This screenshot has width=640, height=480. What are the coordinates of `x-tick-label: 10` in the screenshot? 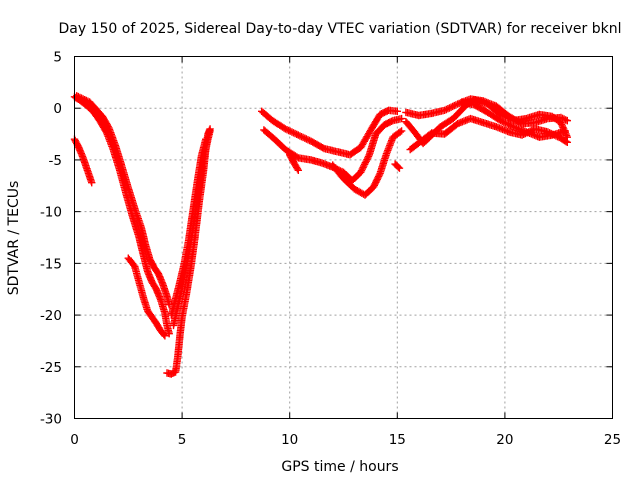 It's located at (289, 440).